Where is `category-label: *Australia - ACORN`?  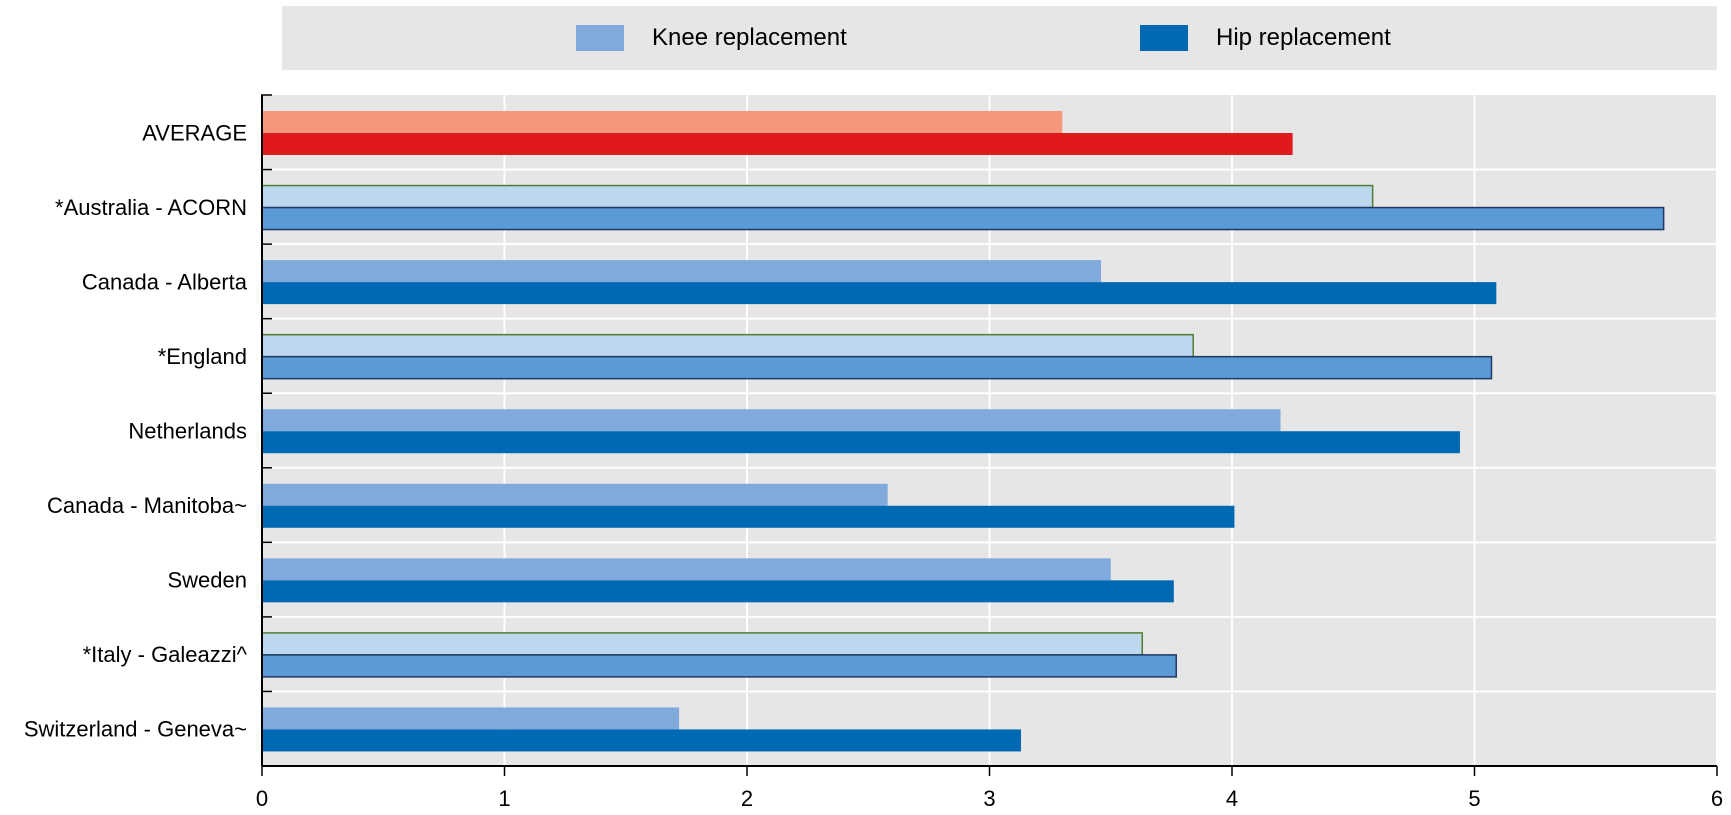 category-label: *Australia - ACORN is located at coordinates (151, 207).